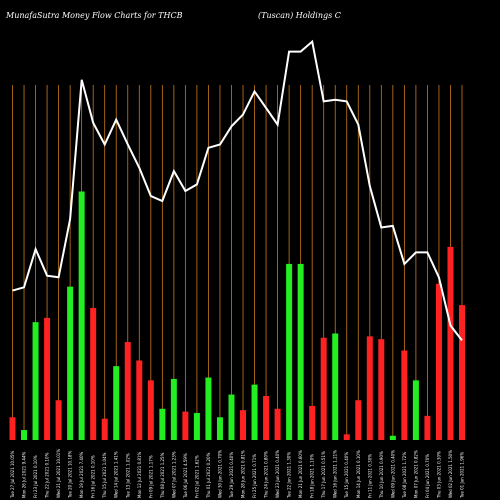  I want to click on x-tick-label: Mon 26 Jul 2021 9.44%, so click(24, 474).